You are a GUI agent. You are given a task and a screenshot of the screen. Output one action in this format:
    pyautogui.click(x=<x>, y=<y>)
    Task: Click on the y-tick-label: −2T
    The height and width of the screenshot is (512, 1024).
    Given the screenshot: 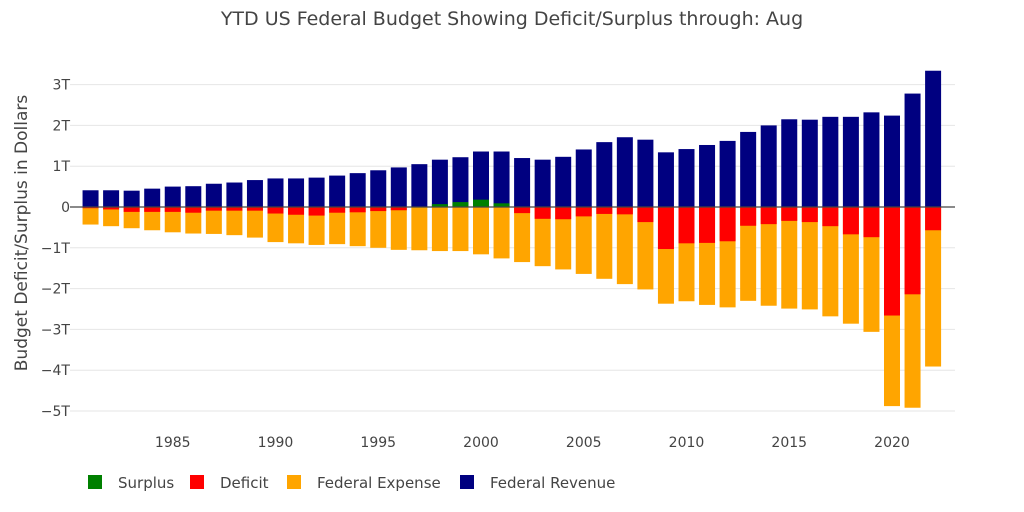 What is the action you would take?
    pyautogui.click(x=56, y=290)
    